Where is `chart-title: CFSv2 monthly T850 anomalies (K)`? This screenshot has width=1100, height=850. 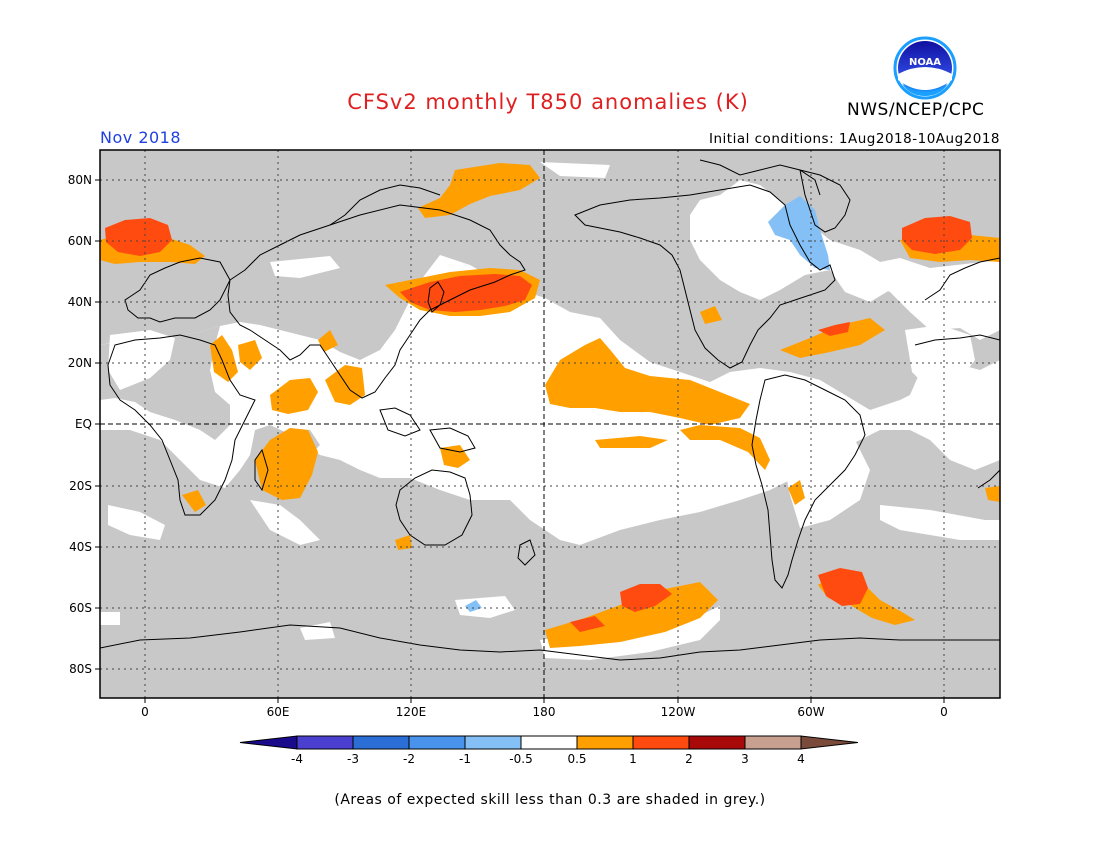
chart-title: CFSv2 monthly T850 anomalies (K) is located at coordinates (548, 102).